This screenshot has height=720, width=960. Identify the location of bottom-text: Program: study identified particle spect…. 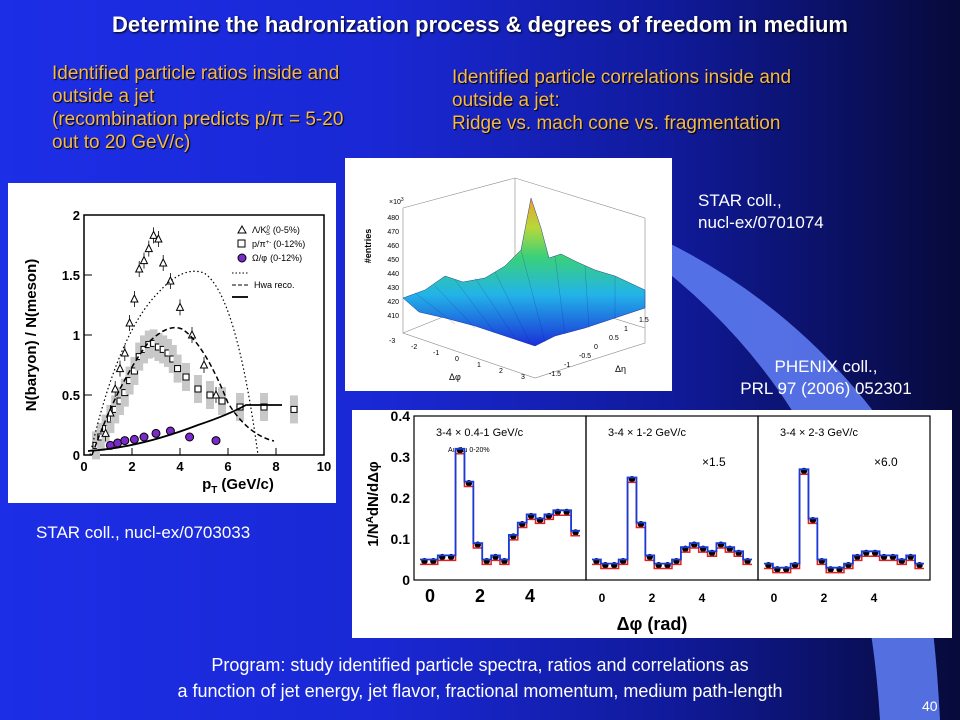
(480, 678).